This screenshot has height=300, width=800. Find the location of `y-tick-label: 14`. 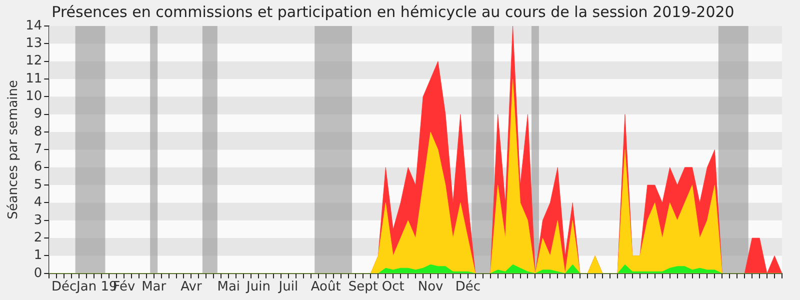

y-tick-label: 14 is located at coordinates (34, 26).